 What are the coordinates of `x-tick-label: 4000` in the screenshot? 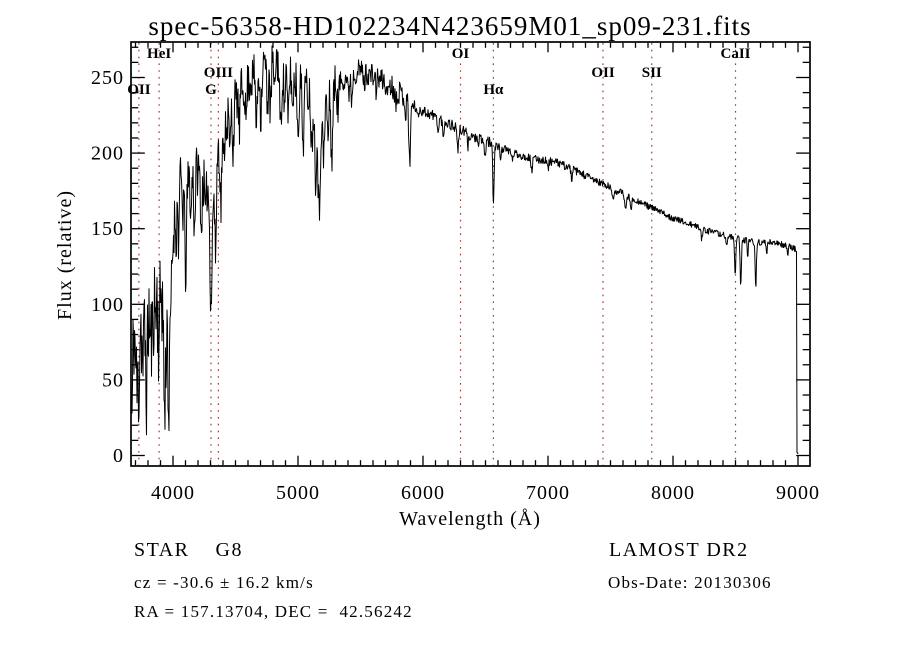 It's located at (173, 493).